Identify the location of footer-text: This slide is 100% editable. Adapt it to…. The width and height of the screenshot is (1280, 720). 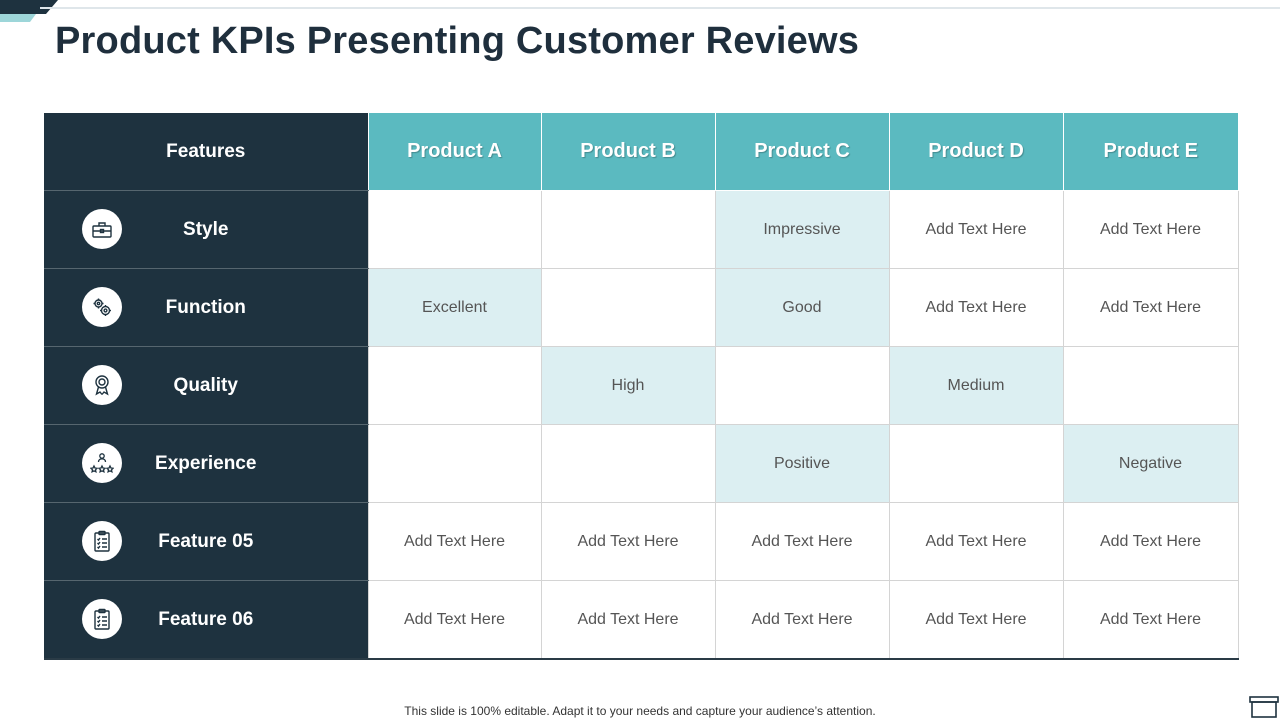
(640, 711).